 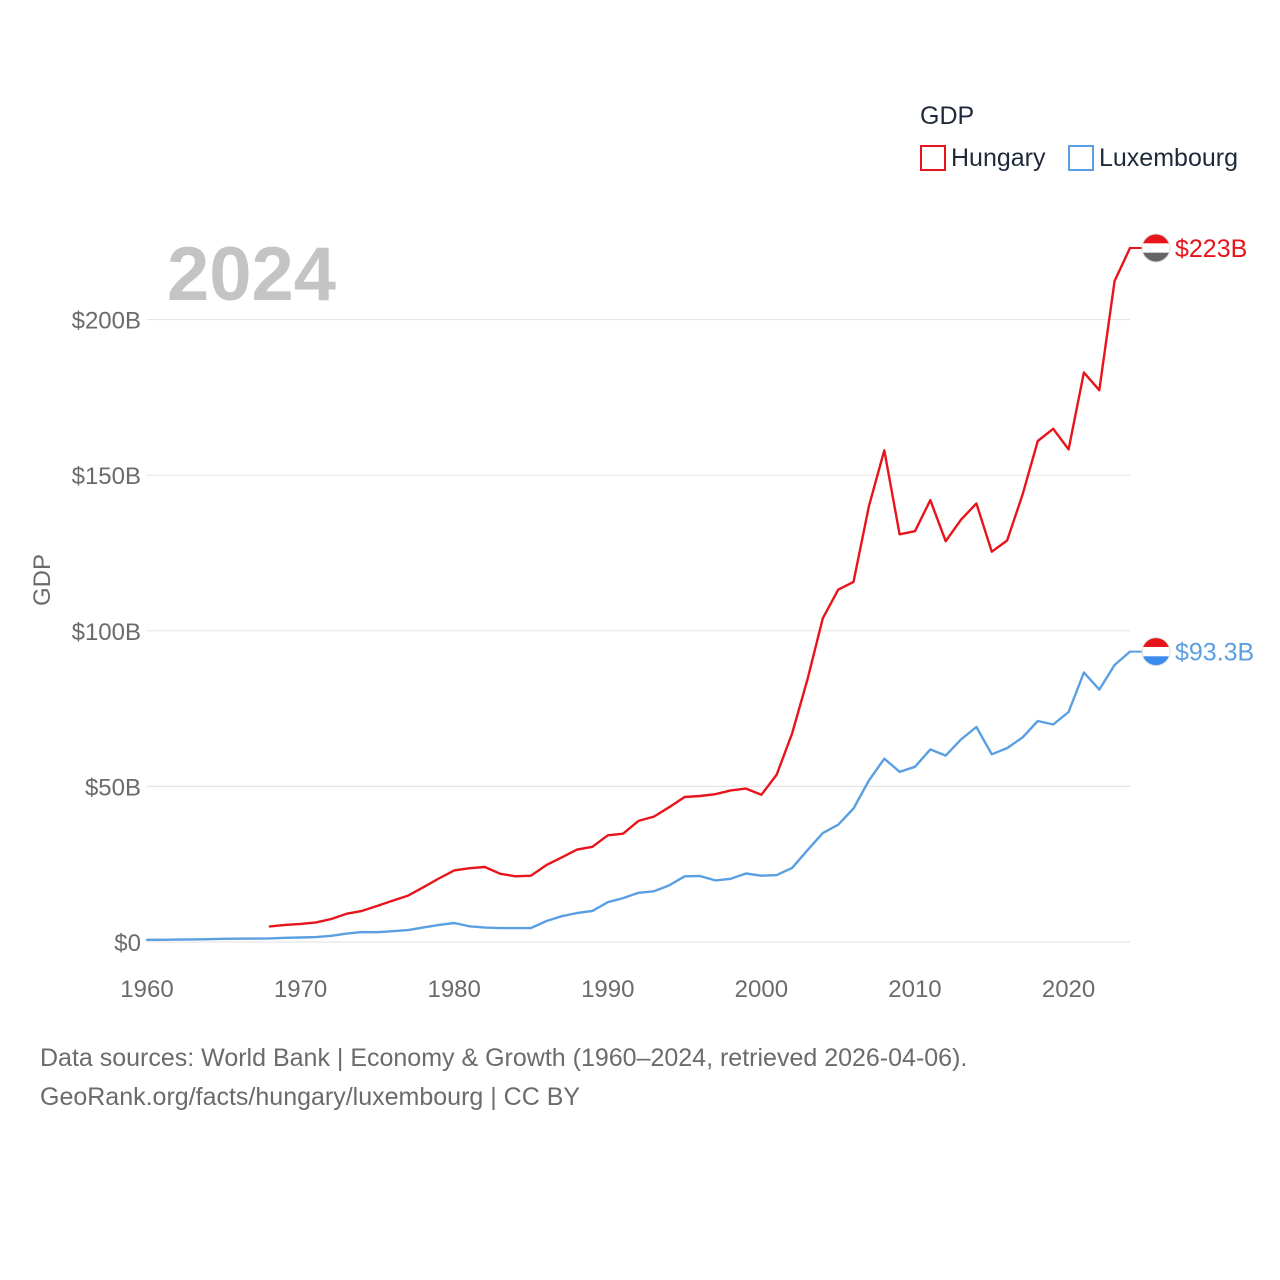 I want to click on x-tick-label: 2020, so click(x=1068, y=989).